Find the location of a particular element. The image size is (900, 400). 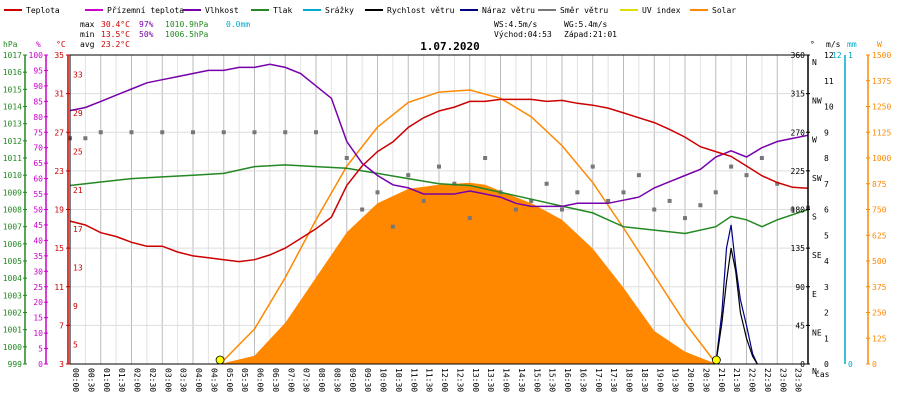

x-tick-label: 17:30 is located at coordinates (613, 380).